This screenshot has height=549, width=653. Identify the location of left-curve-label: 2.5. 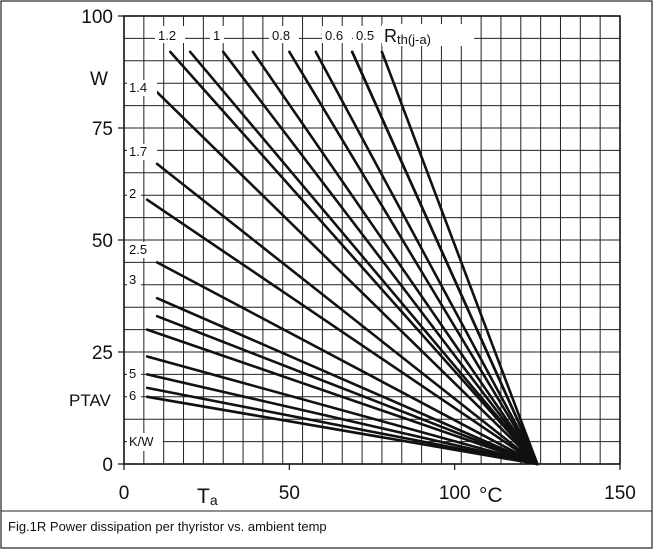
(138, 249).